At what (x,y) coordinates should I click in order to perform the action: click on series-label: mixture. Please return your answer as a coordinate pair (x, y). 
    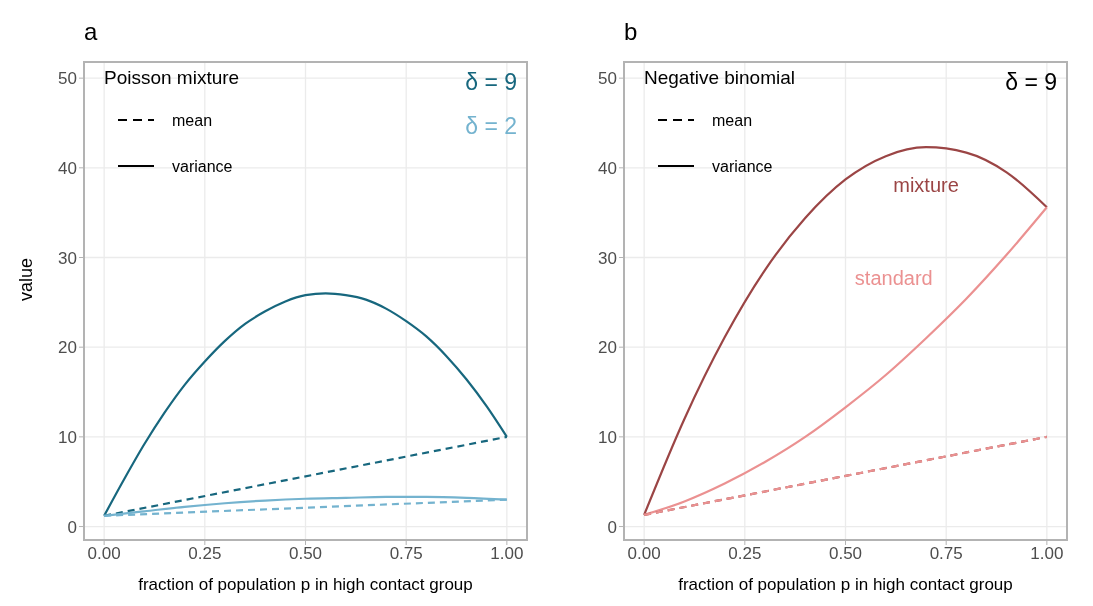
    Looking at the image, I should click on (926, 185).